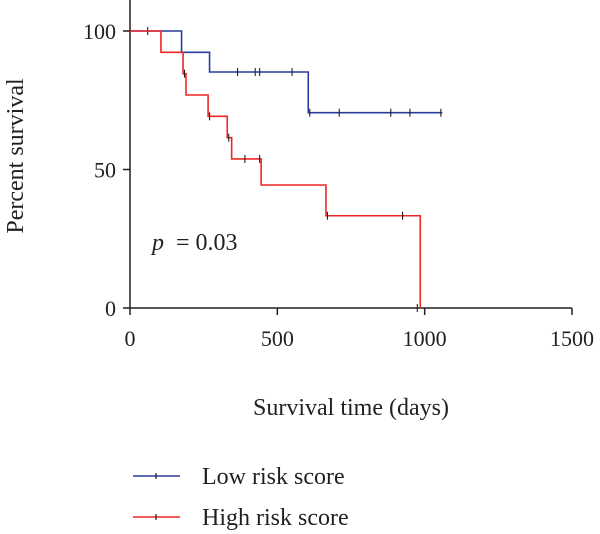  I want to click on series-low-risk-score, so click(286, 72).